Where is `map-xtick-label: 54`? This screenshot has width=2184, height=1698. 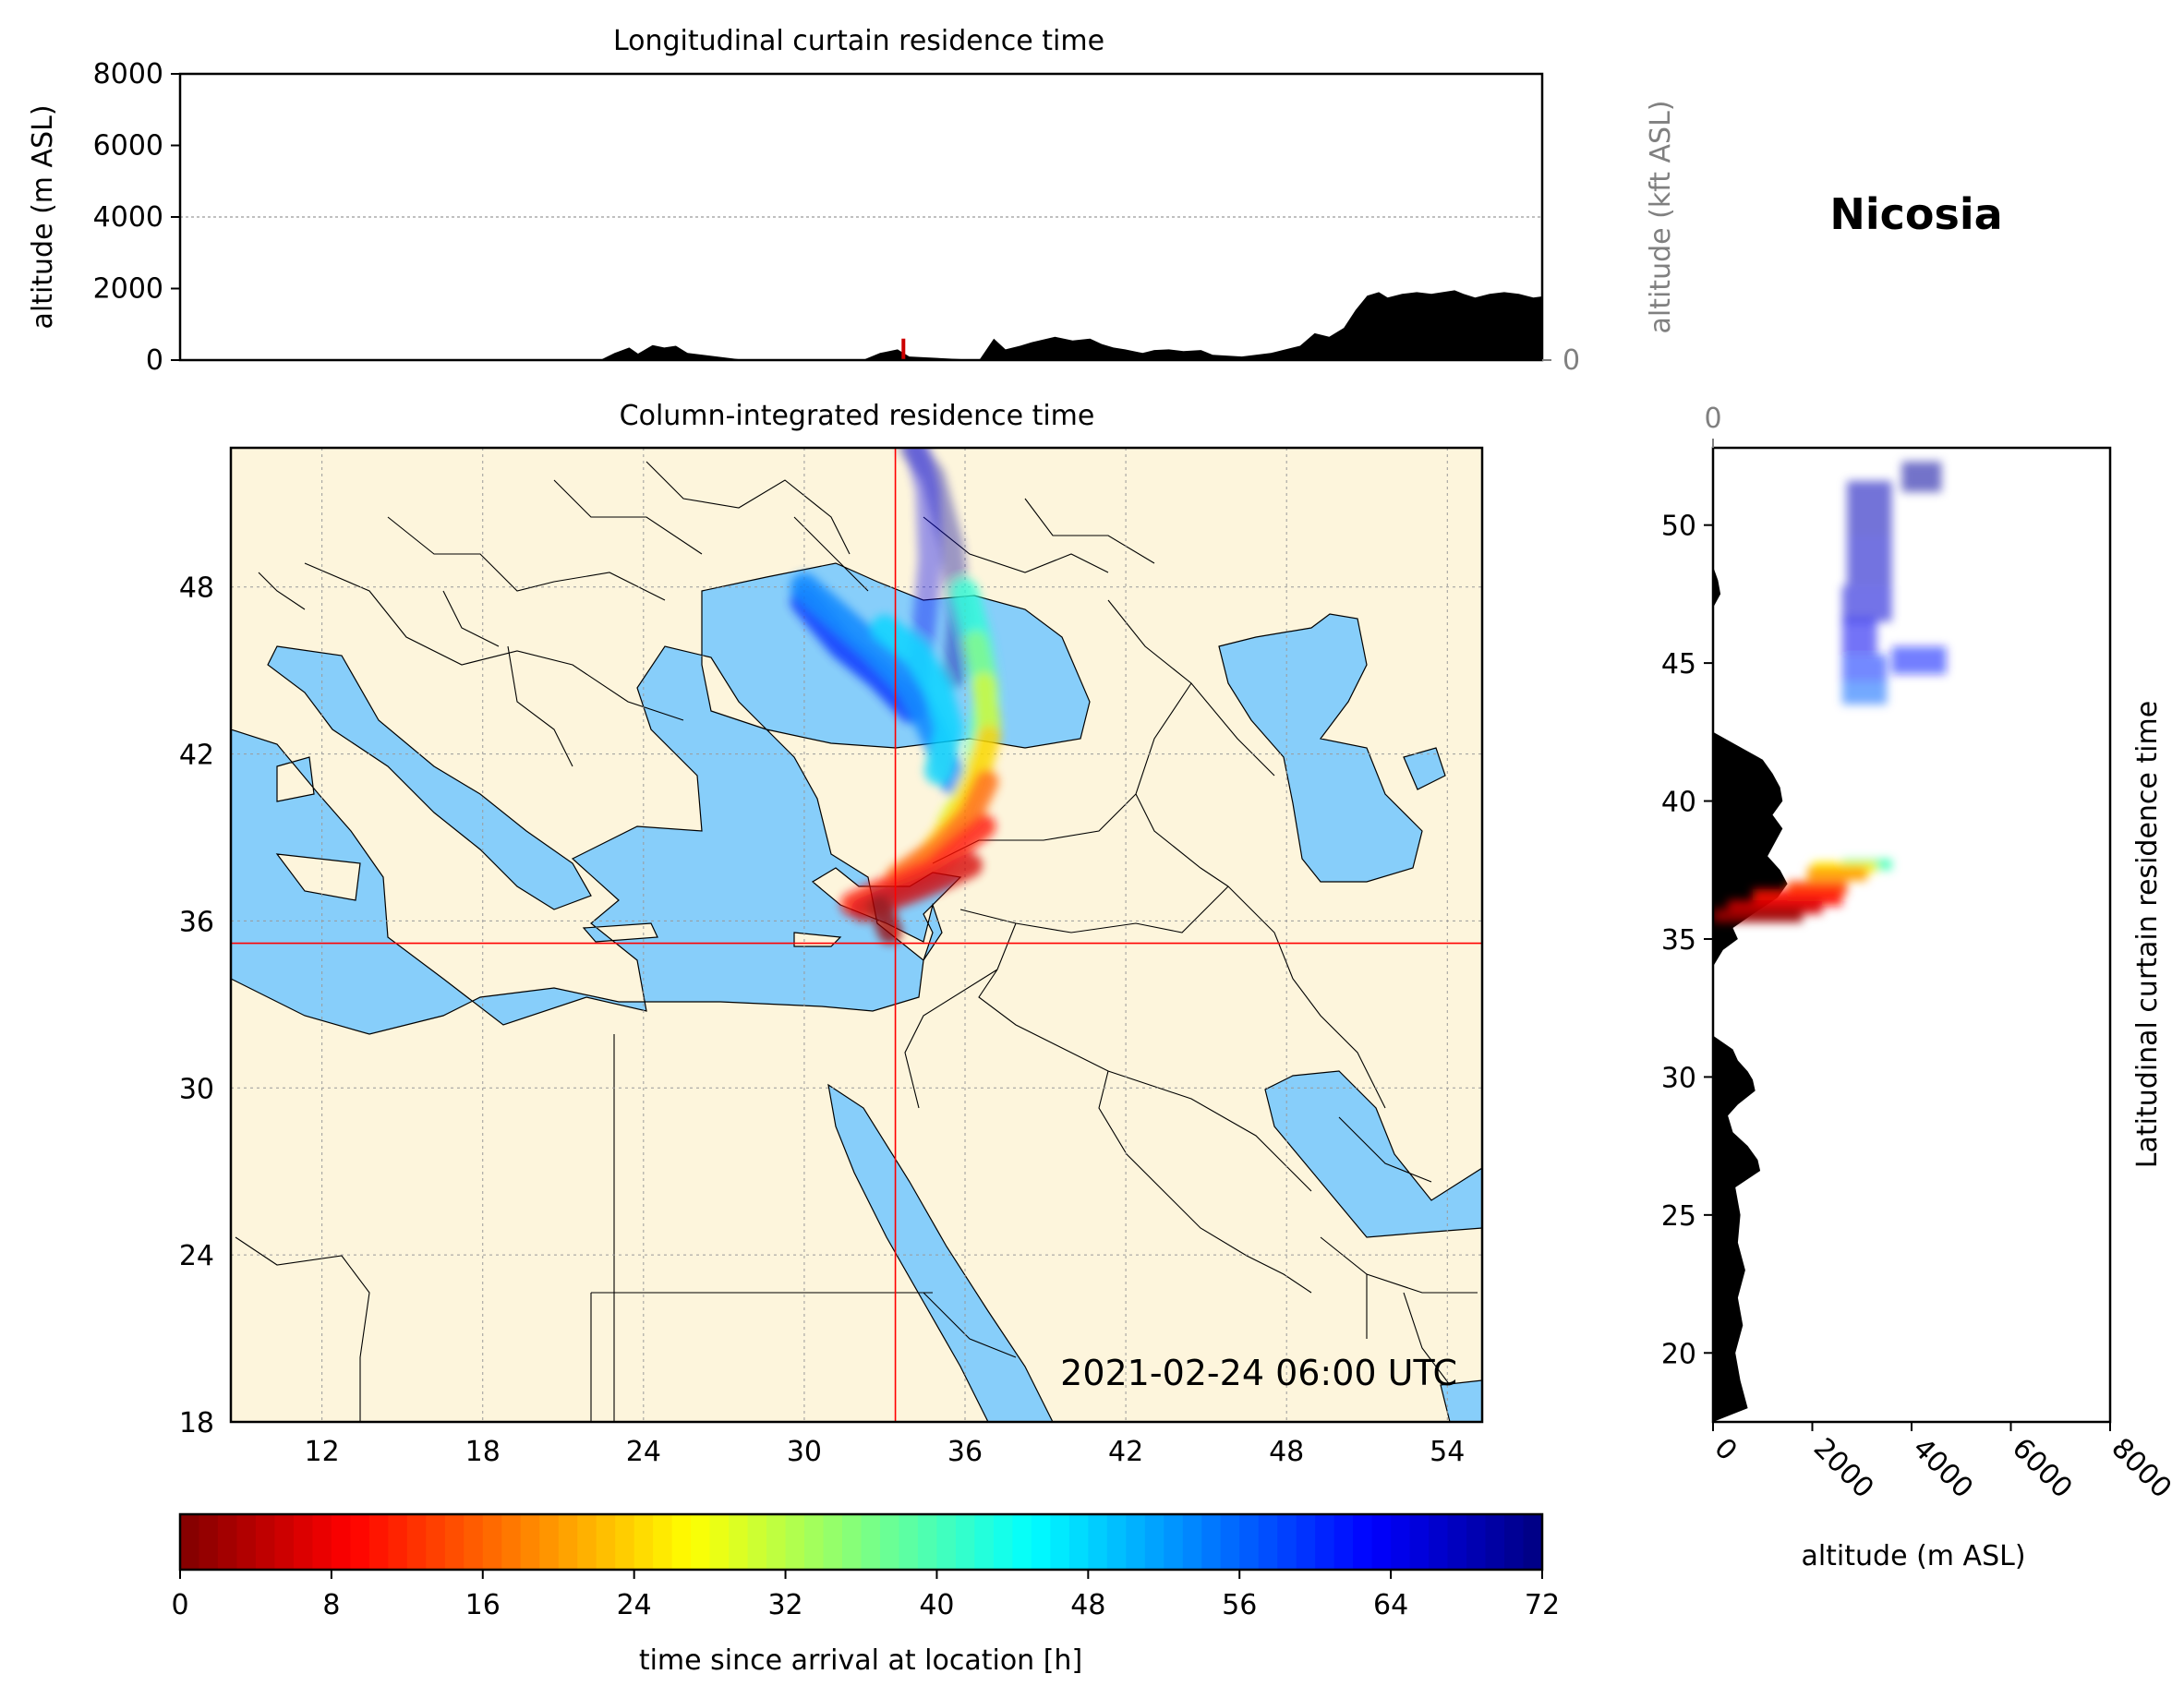 map-xtick-label: 54 is located at coordinates (1447, 1452).